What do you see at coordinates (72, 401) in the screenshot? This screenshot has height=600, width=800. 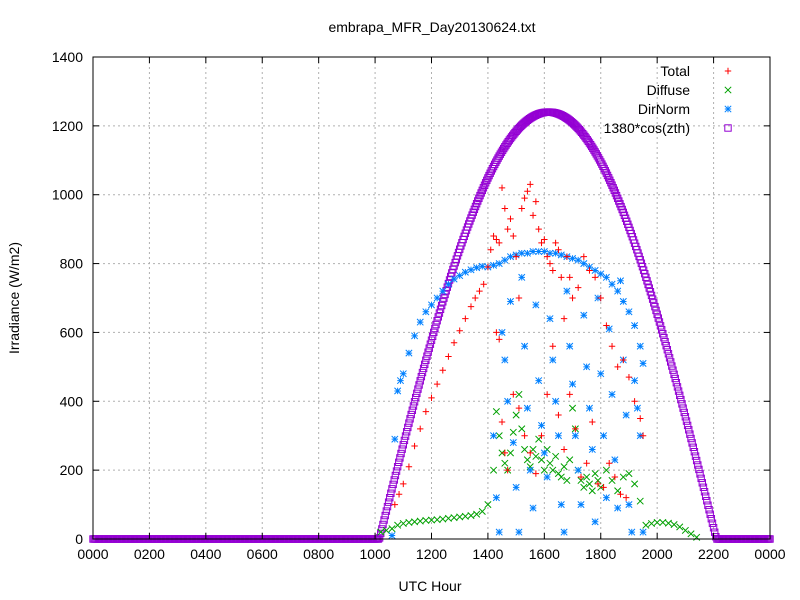 I see `y-tick-label: 400` at bounding box center [72, 401].